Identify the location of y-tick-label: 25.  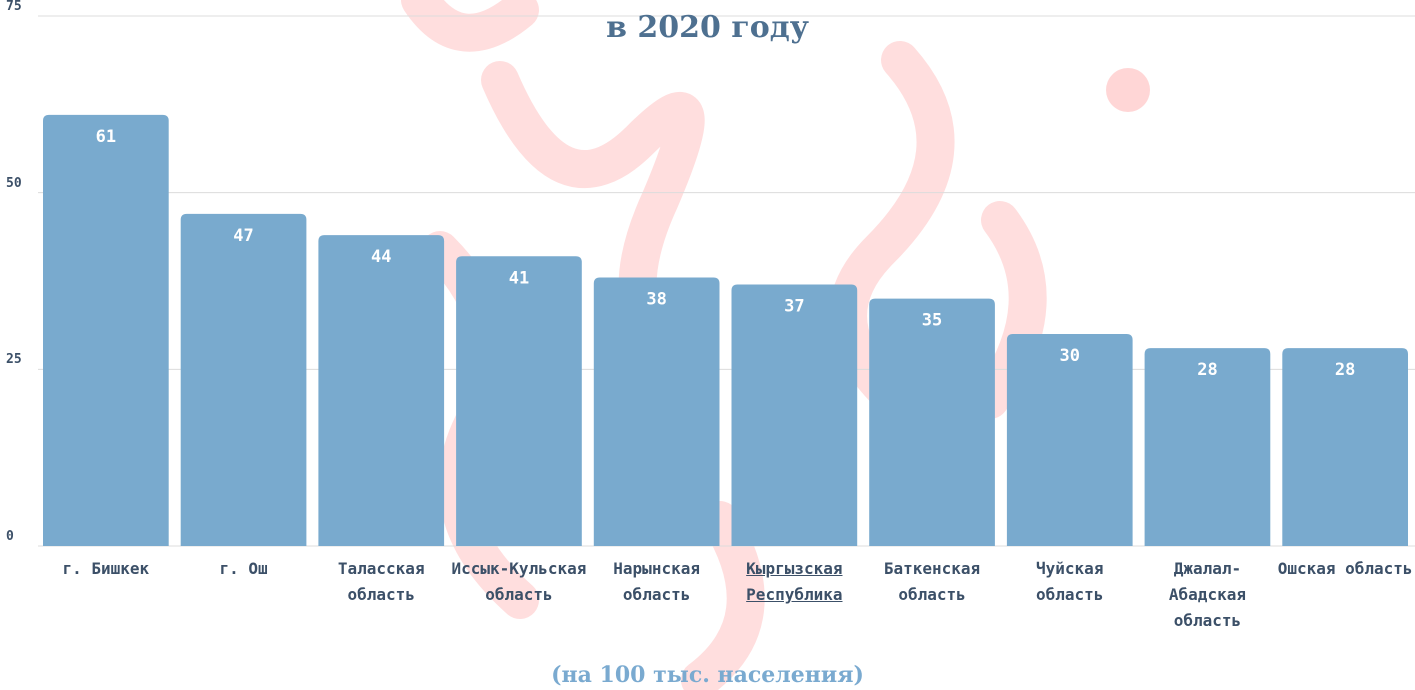
(14, 360).